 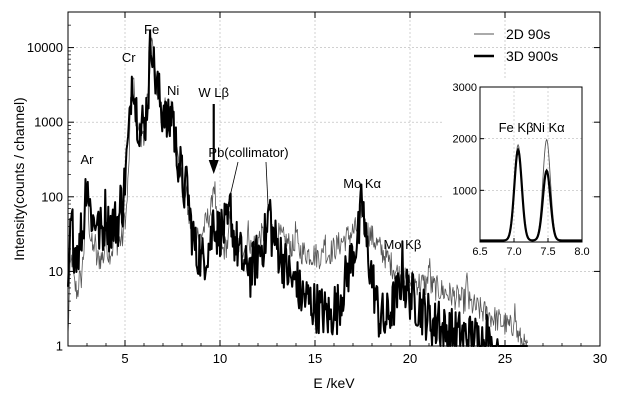 I want to click on inset-x-tick-label: 8.0, so click(x=581, y=252).